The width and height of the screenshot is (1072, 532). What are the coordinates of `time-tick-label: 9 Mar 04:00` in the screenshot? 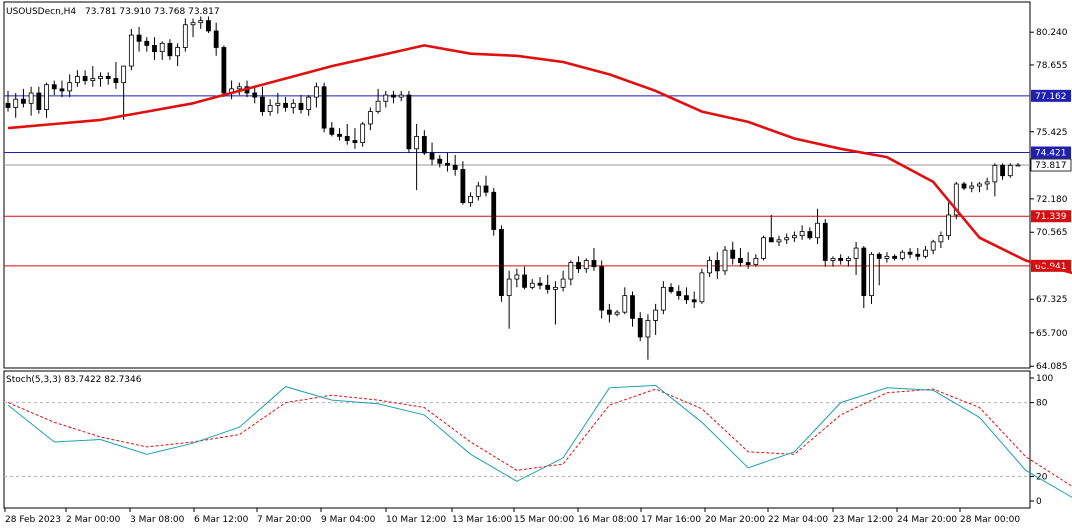 It's located at (348, 520).